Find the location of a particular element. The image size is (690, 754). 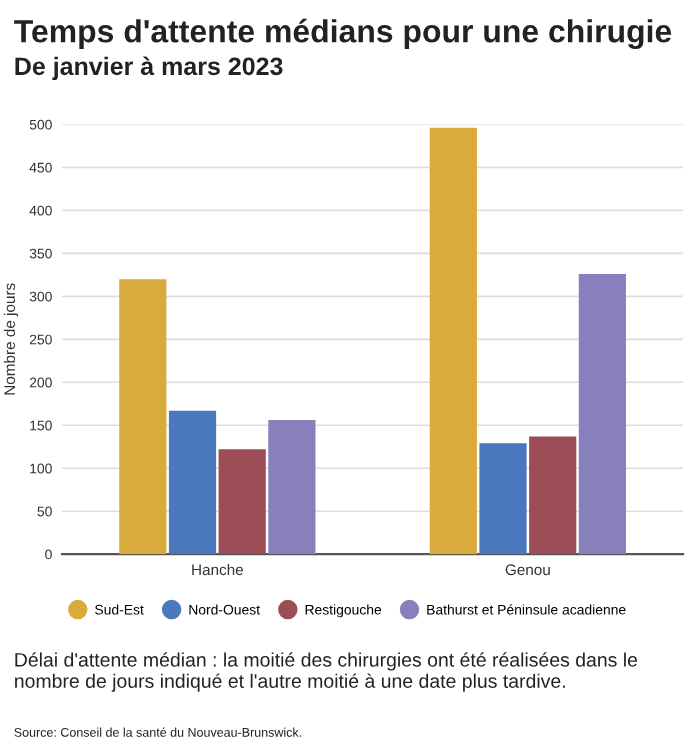

chart-title: Temps d'attente médians pour une chirugie is located at coordinates (343, 34).